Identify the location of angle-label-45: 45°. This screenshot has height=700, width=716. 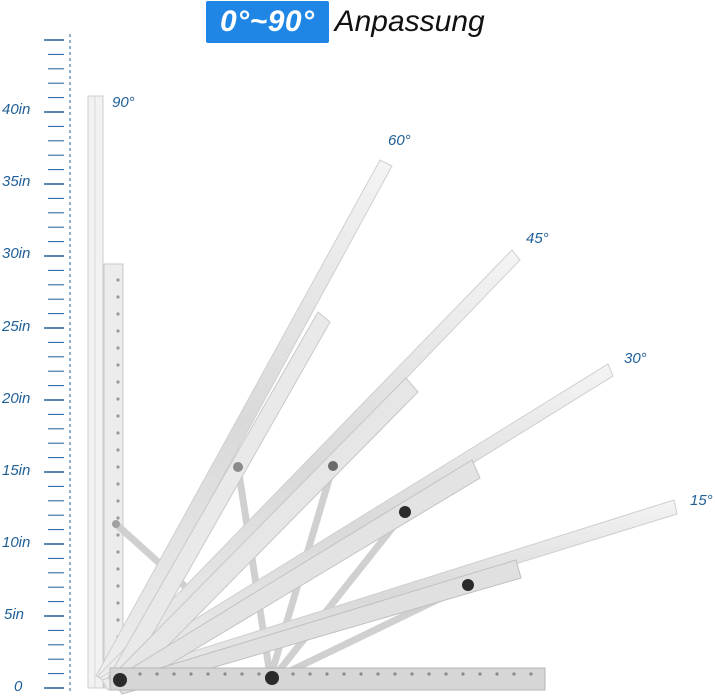
(537, 238).